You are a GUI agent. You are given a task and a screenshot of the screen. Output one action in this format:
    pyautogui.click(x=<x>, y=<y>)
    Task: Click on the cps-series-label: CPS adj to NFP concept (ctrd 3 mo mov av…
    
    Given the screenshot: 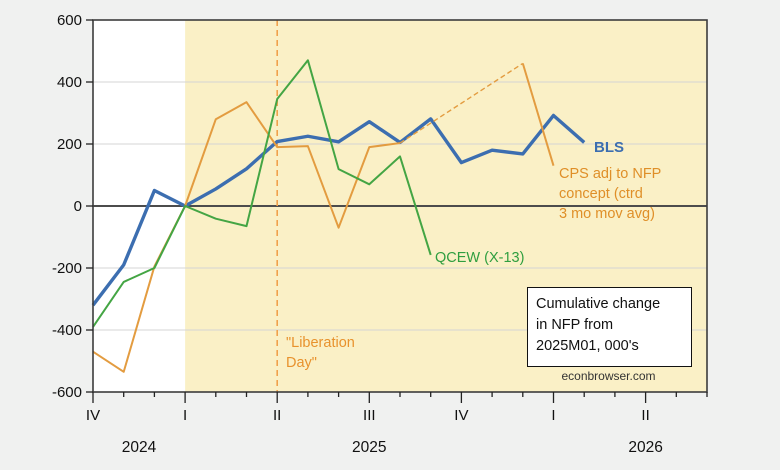 What is the action you would take?
    pyautogui.click(x=610, y=194)
    